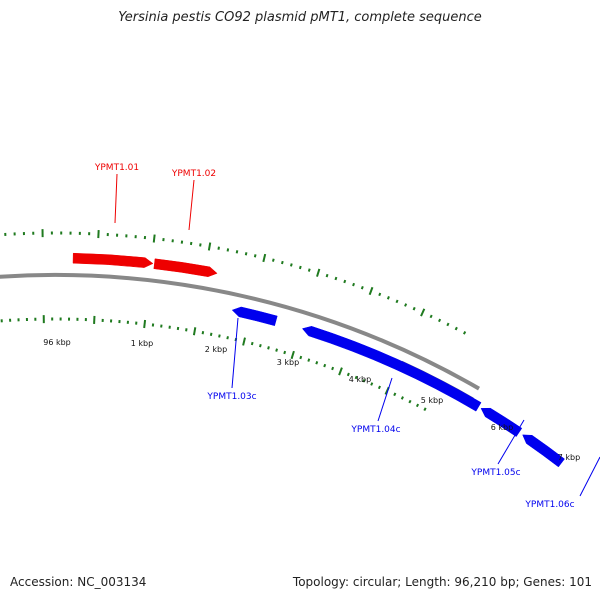 This screenshot has width=600, height=600. Describe the element at coordinates (78, 582) in the screenshot. I see `accession-text: Accession: NC_003134` at that location.